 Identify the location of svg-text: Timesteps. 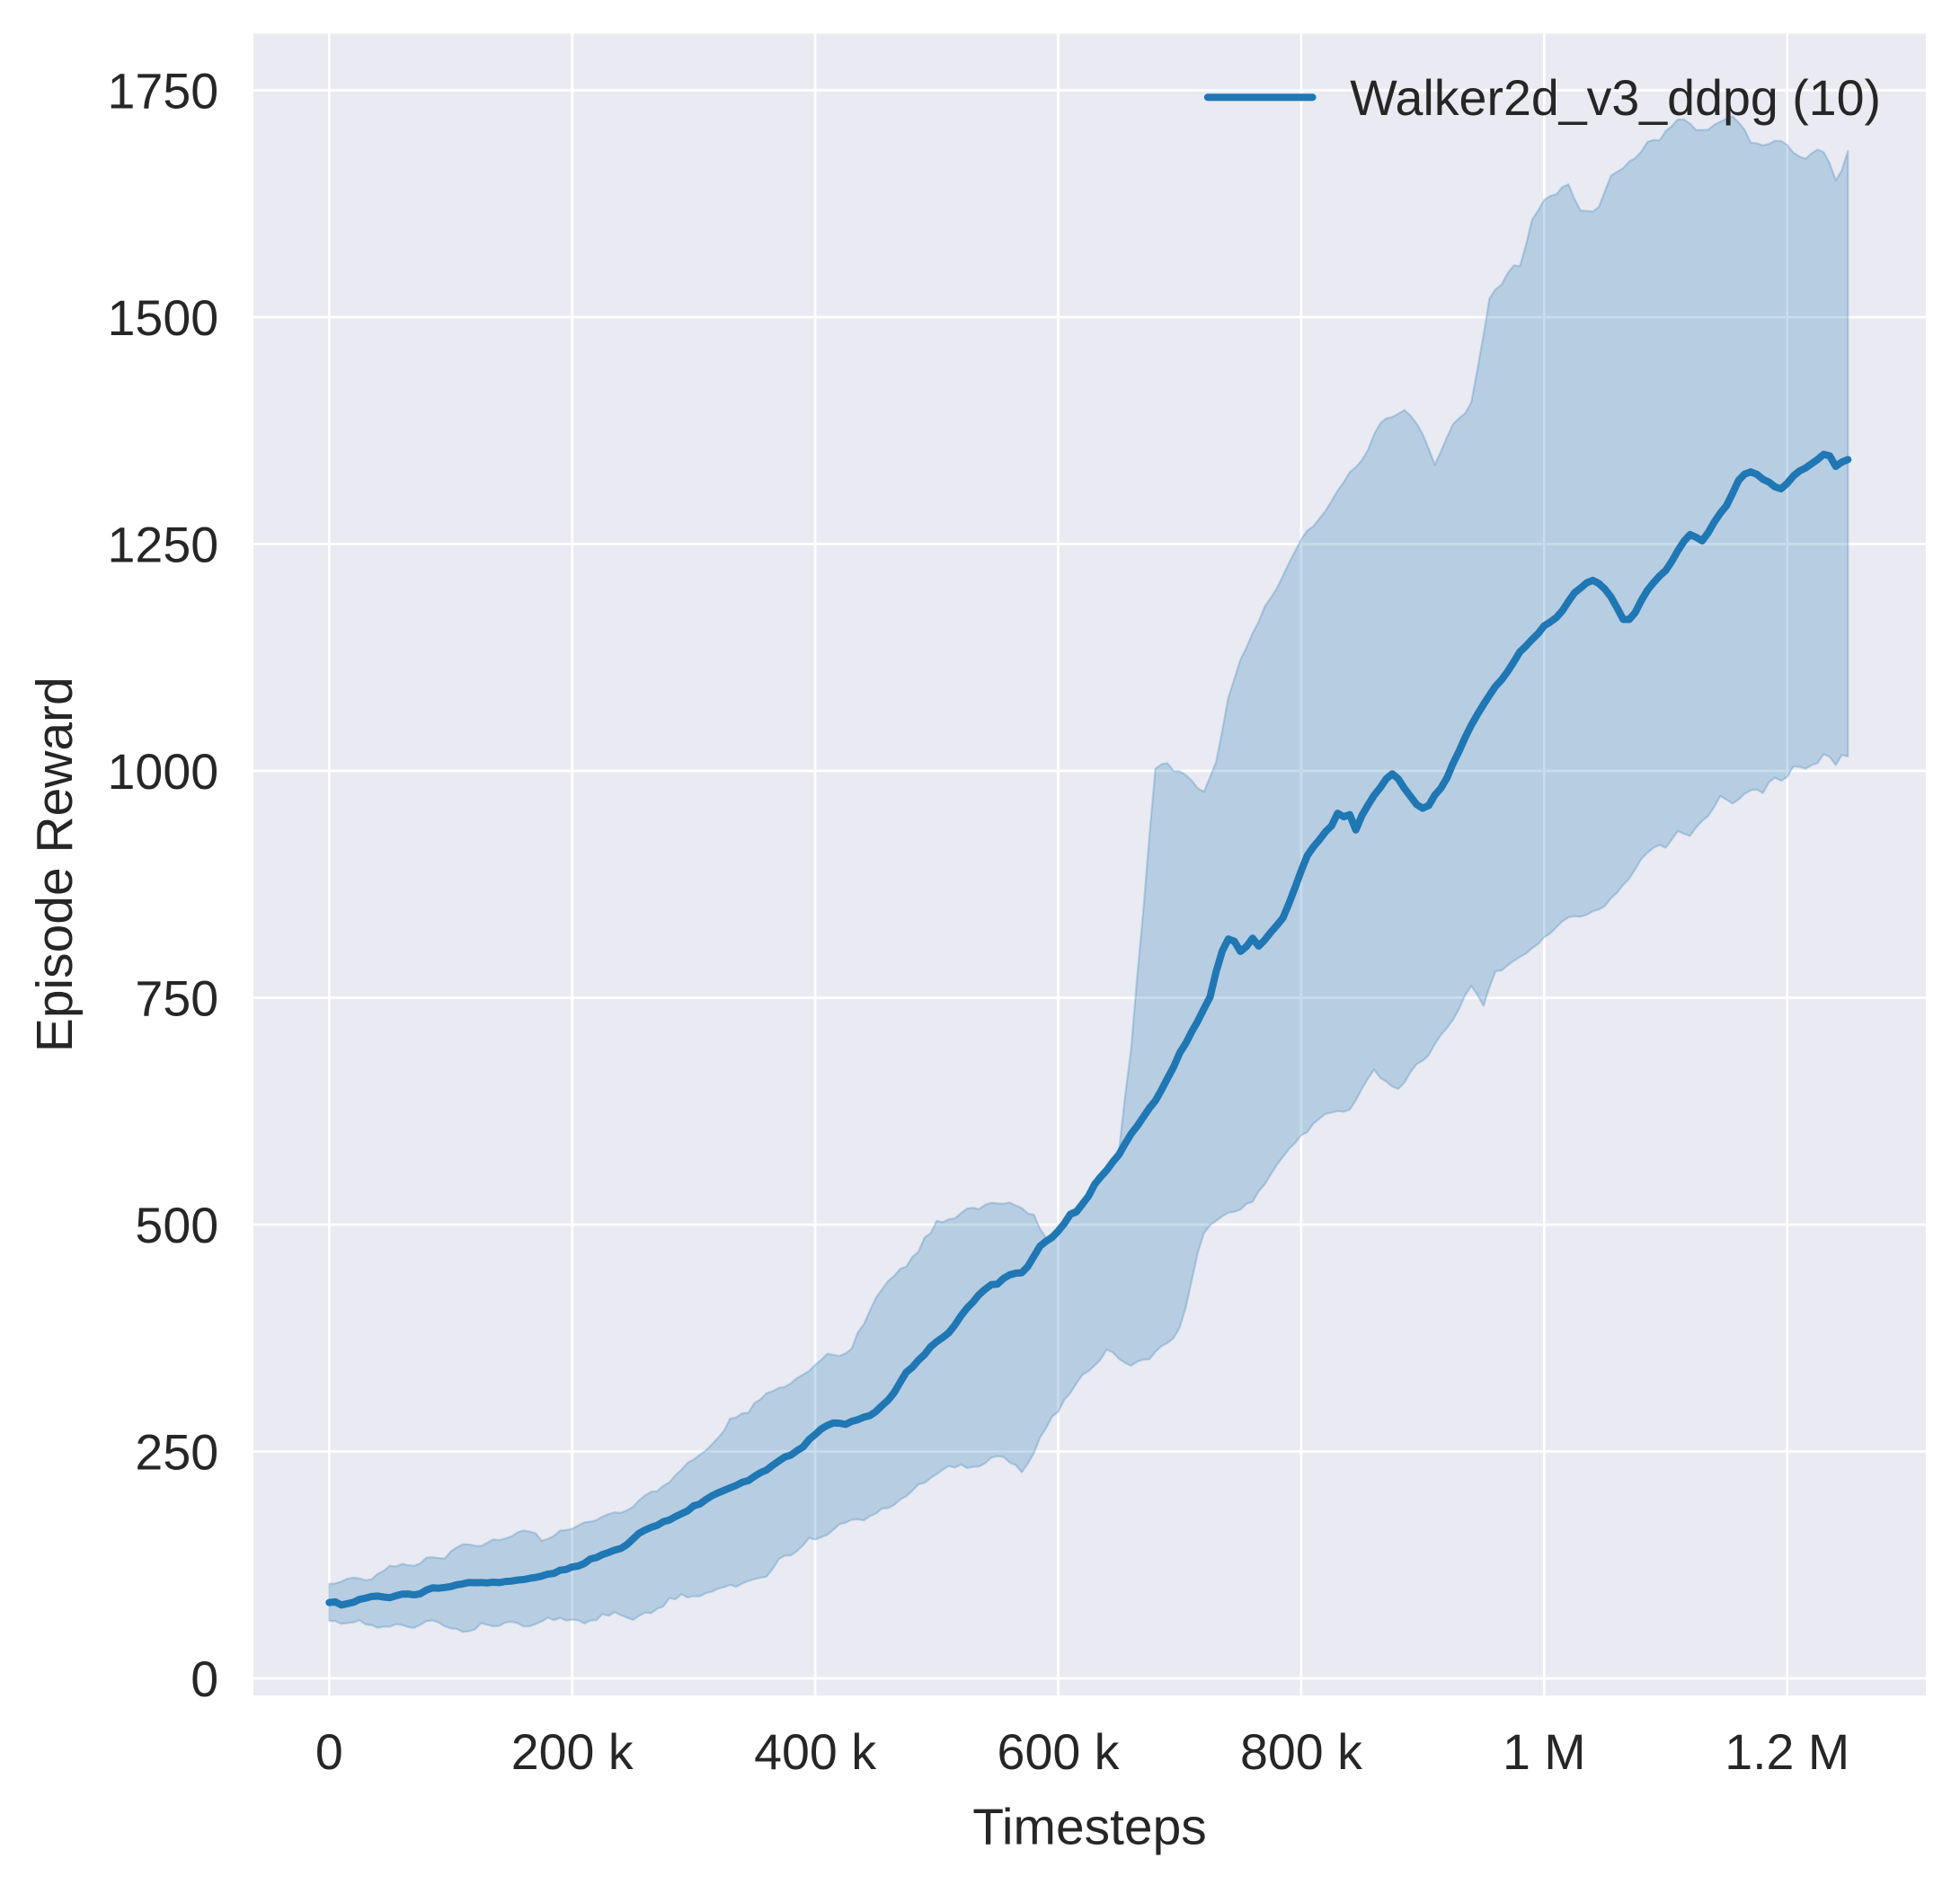
(1089, 1826).